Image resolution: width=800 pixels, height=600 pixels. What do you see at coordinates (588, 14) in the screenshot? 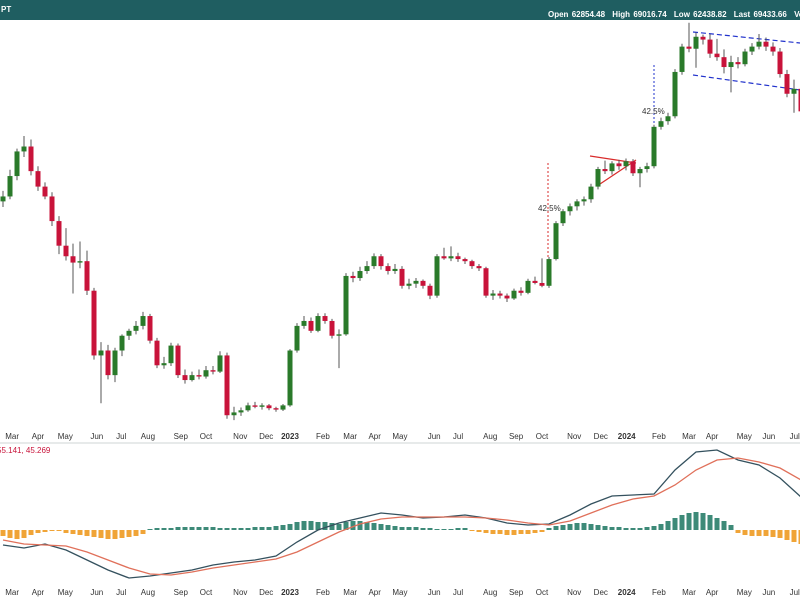
I see `quote-value: 62854.48` at bounding box center [588, 14].